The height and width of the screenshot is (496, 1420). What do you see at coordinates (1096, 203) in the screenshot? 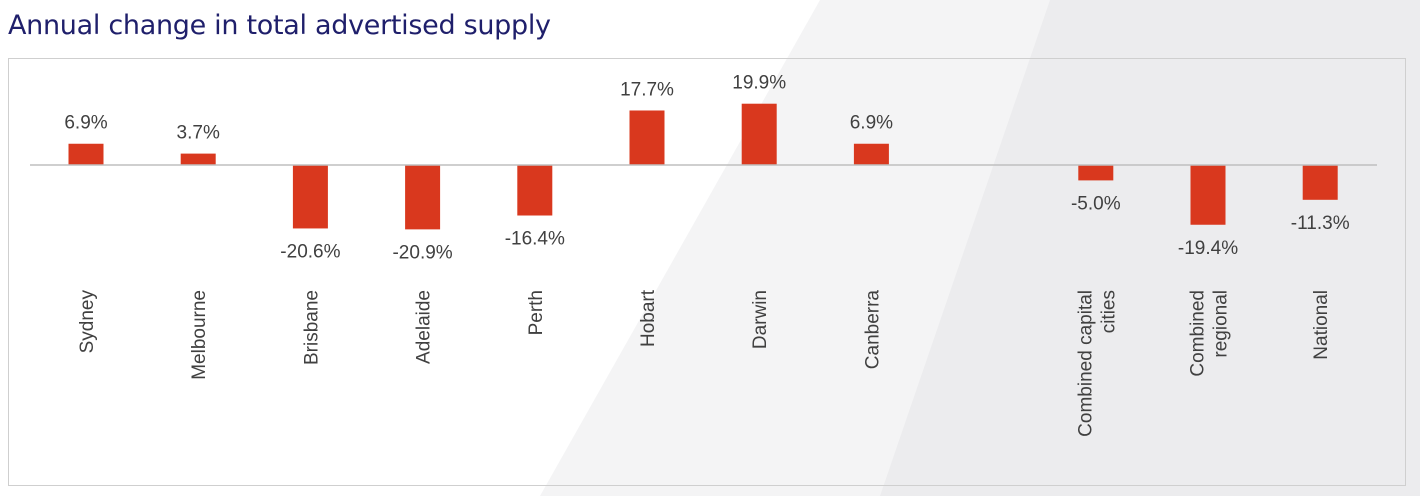
I see `data-label-combined-capital-cities: -5.0%` at bounding box center [1096, 203].